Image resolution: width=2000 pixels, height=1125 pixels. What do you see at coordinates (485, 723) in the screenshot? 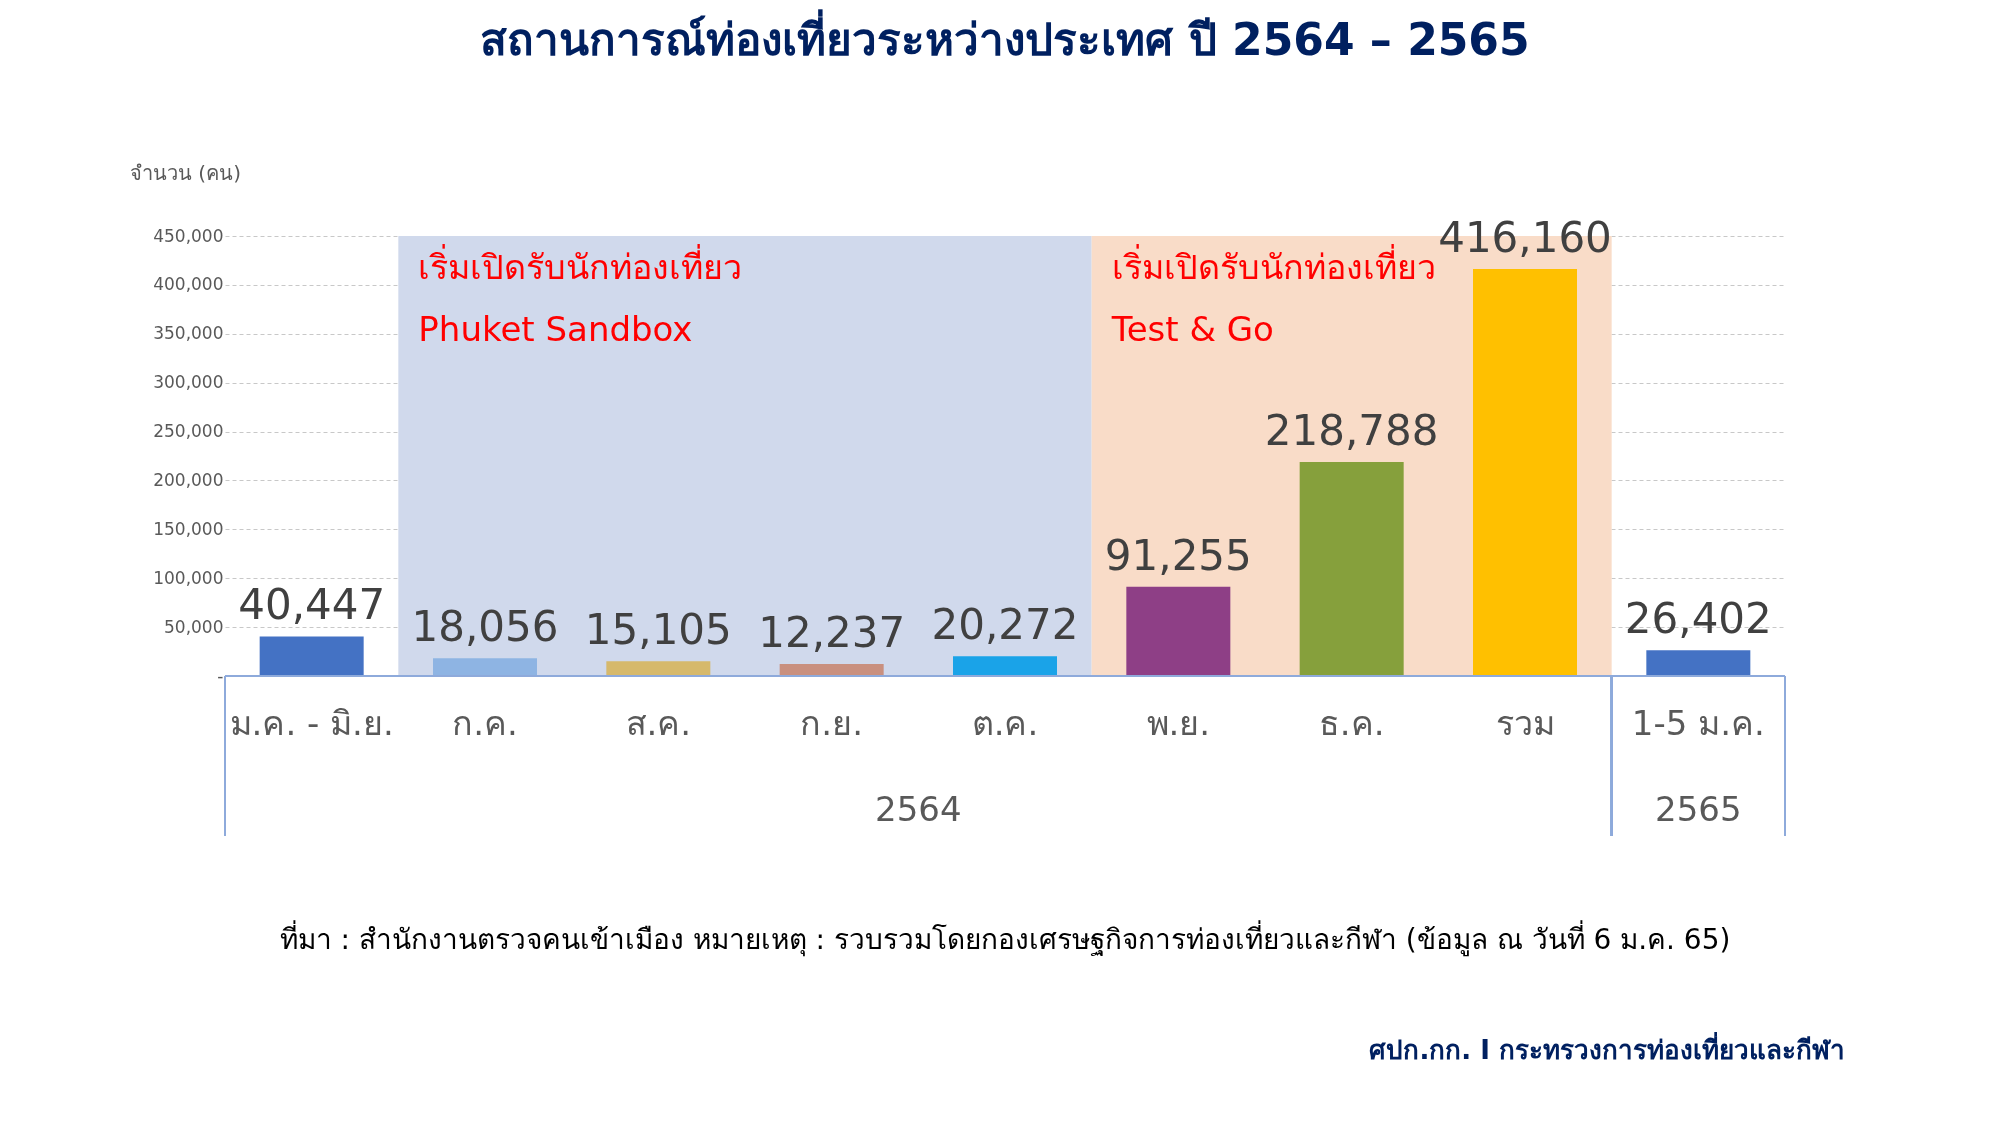
I see `x-tick-label: ก.ค.` at bounding box center [485, 723].